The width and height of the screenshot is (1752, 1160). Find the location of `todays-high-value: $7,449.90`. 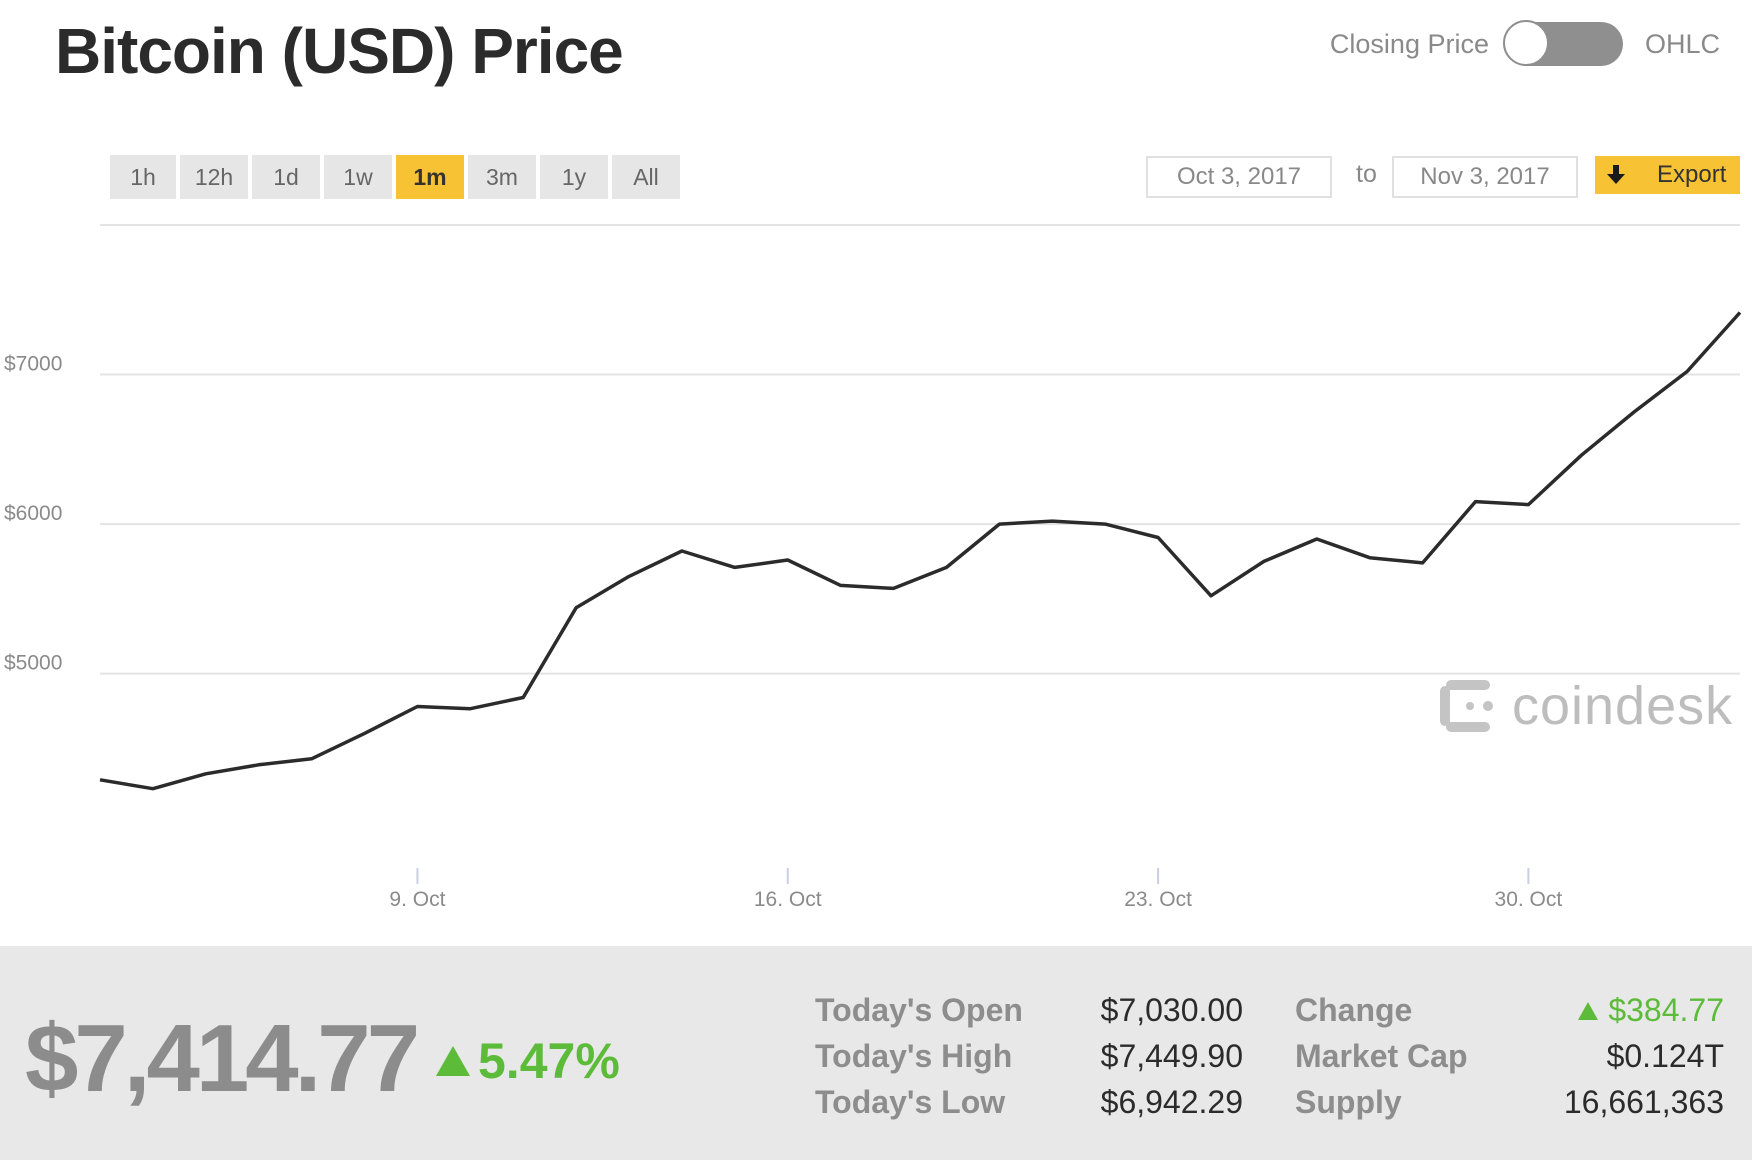

todays-high-value: $7,449.90 is located at coordinates (1171, 1056).